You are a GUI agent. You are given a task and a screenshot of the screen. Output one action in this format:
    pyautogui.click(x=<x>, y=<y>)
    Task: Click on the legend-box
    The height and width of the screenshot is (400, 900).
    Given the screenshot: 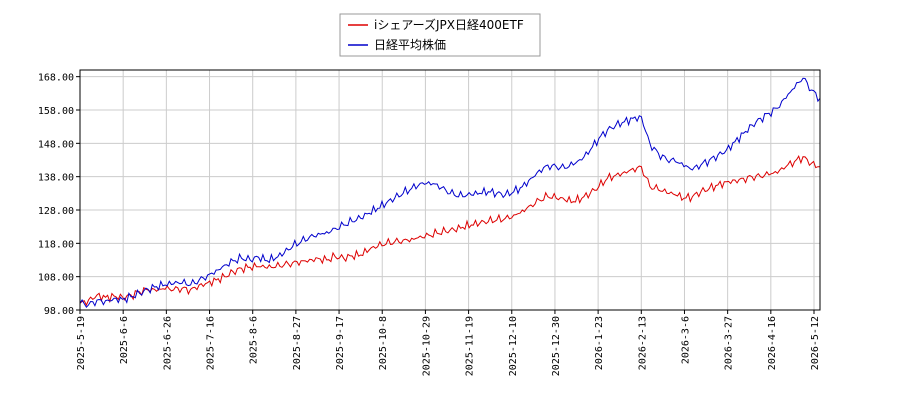 What is the action you would take?
    pyautogui.click(x=440, y=35)
    